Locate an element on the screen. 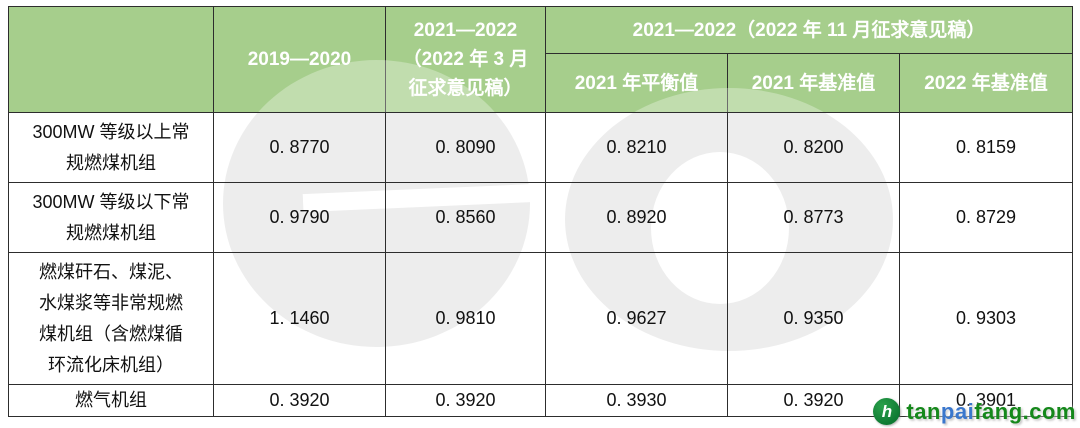 The width and height of the screenshot is (1080, 428). row-label-line: 水煤浆等非常规燃 is located at coordinates (111, 302).